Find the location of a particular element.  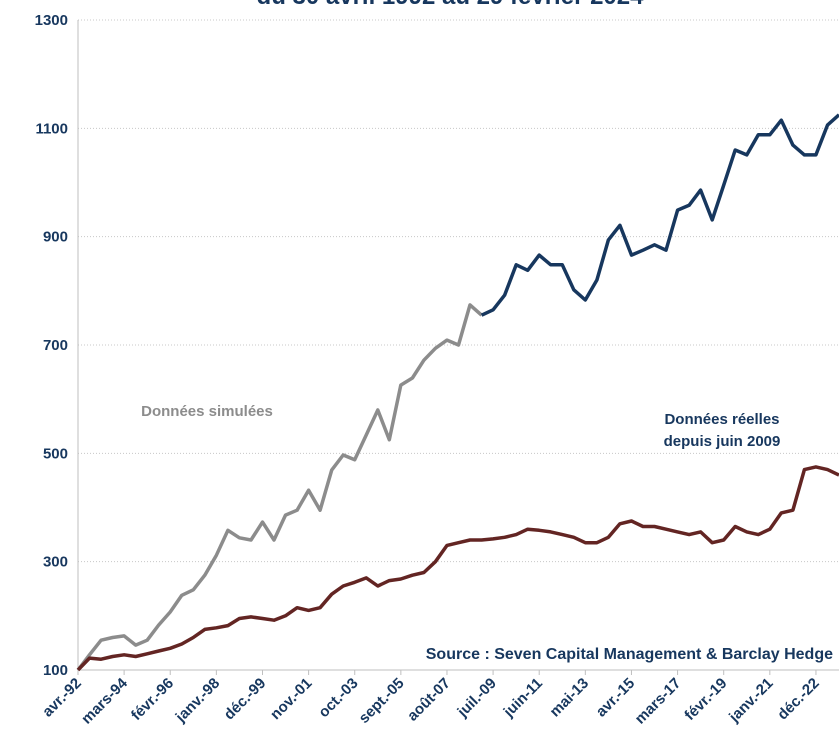

chart-title: du 30 avril 1992 au 29 février 2024 is located at coordinates (451, 5).